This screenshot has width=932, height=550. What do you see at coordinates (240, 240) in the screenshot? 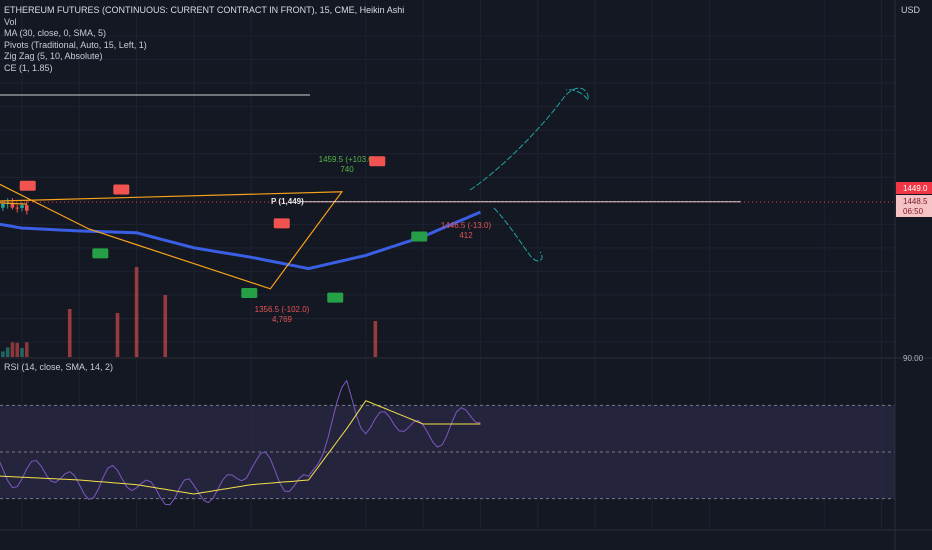
I see `moving-average-line` at bounding box center [240, 240].